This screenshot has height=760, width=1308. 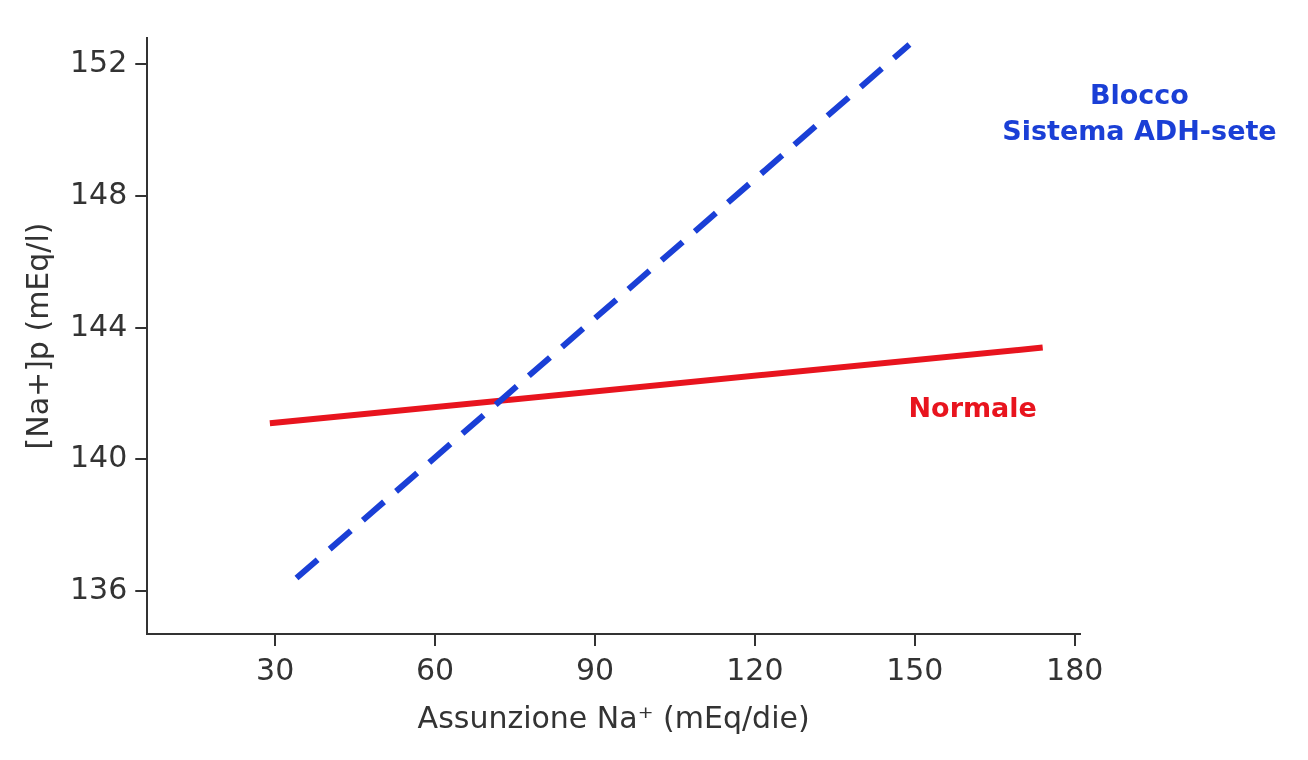 What do you see at coordinates (613, 717) in the screenshot?
I see `x-axis-title: Assunzione Na⁺ (mEq/die)` at bounding box center [613, 717].